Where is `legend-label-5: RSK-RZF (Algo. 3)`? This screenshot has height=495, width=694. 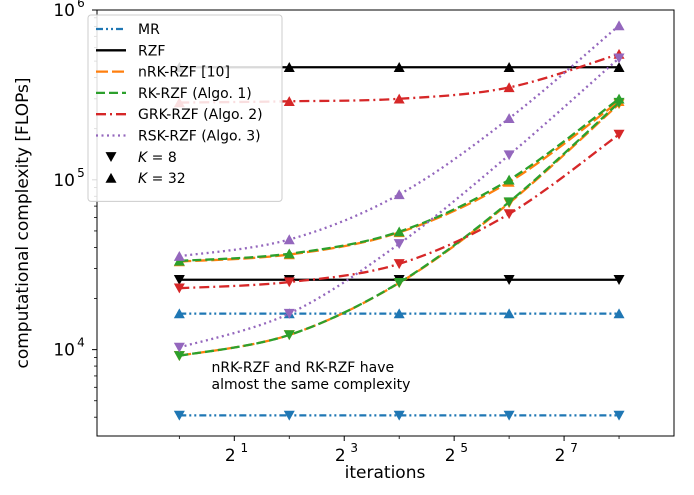 legend-label-5: RSK-RZF (Algo. 3) is located at coordinates (199, 137).